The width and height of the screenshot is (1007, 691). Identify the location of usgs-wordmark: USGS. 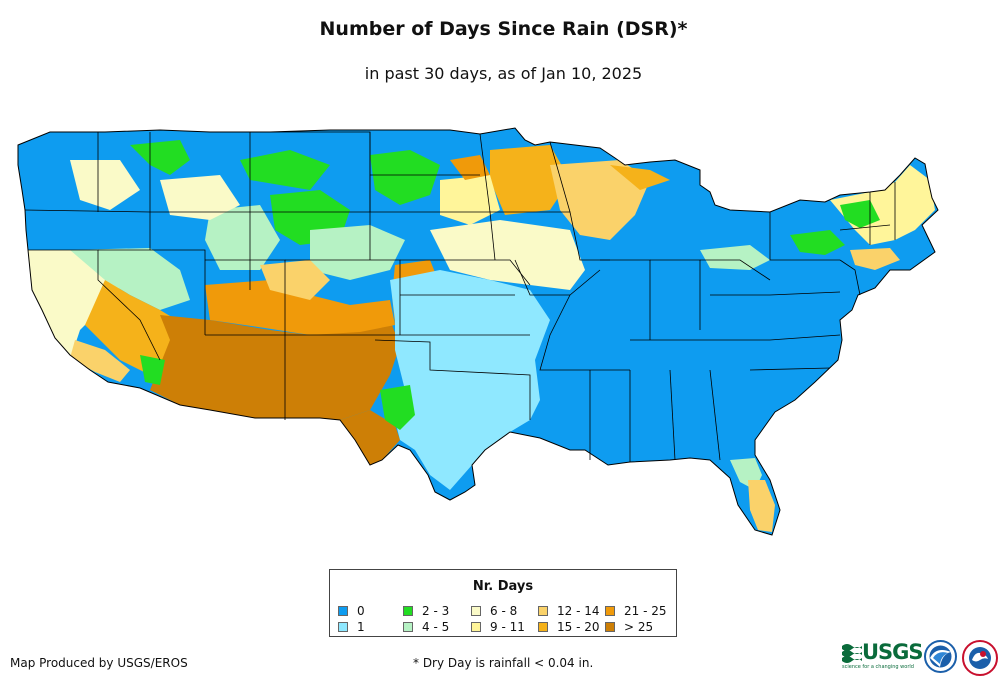
(893, 652).